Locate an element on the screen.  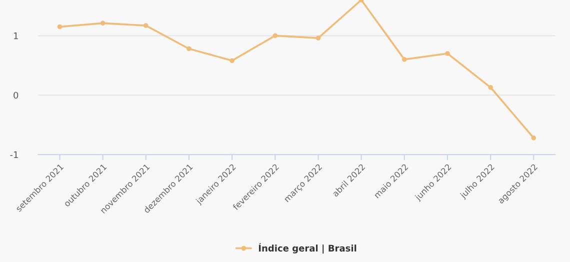
y-tick-label: 0 is located at coordinates (16, 95).